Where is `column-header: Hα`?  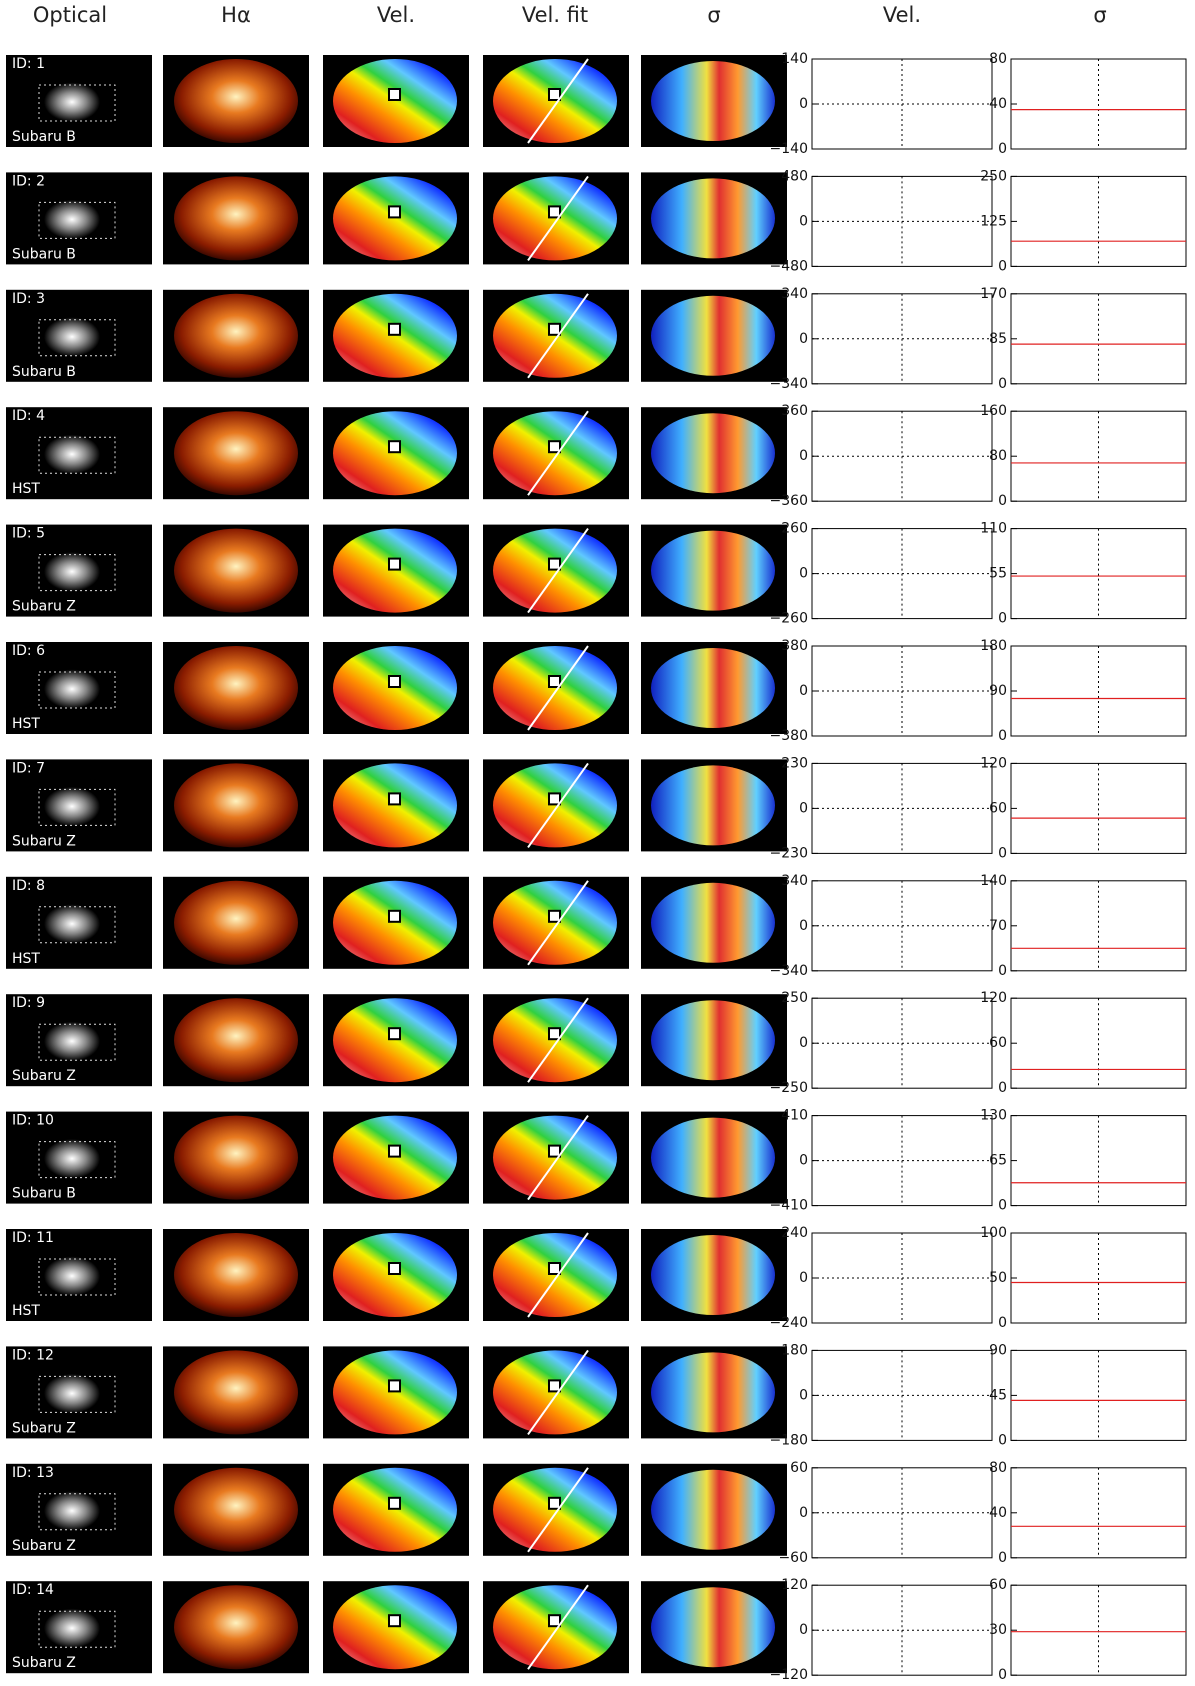 column-header: Hα is located at coordinates (236, 15).